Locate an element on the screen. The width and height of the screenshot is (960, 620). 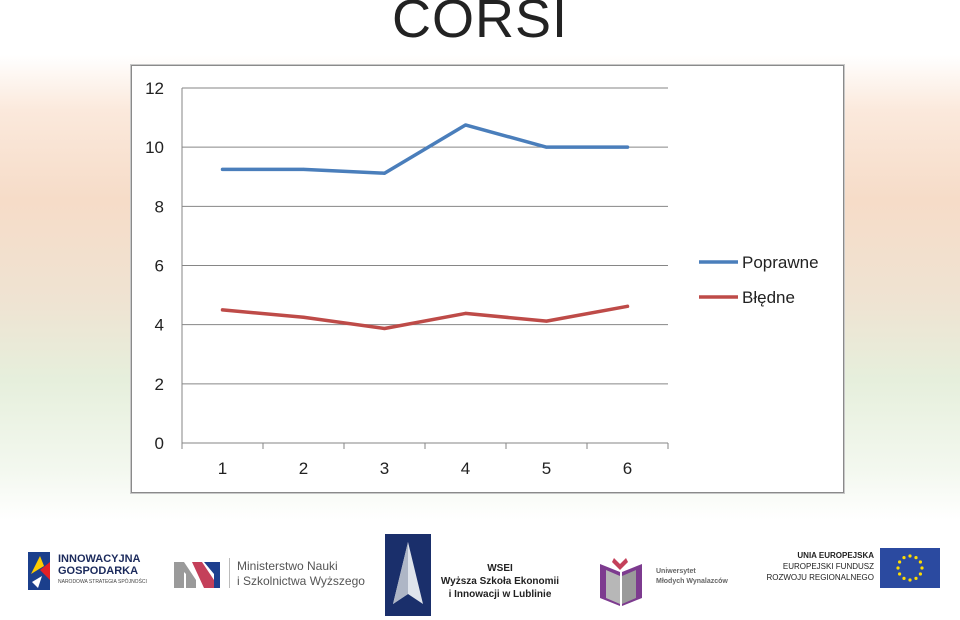
uniwersytet-line2: Młodych Wynalazców is located at coordinates (692, 581).